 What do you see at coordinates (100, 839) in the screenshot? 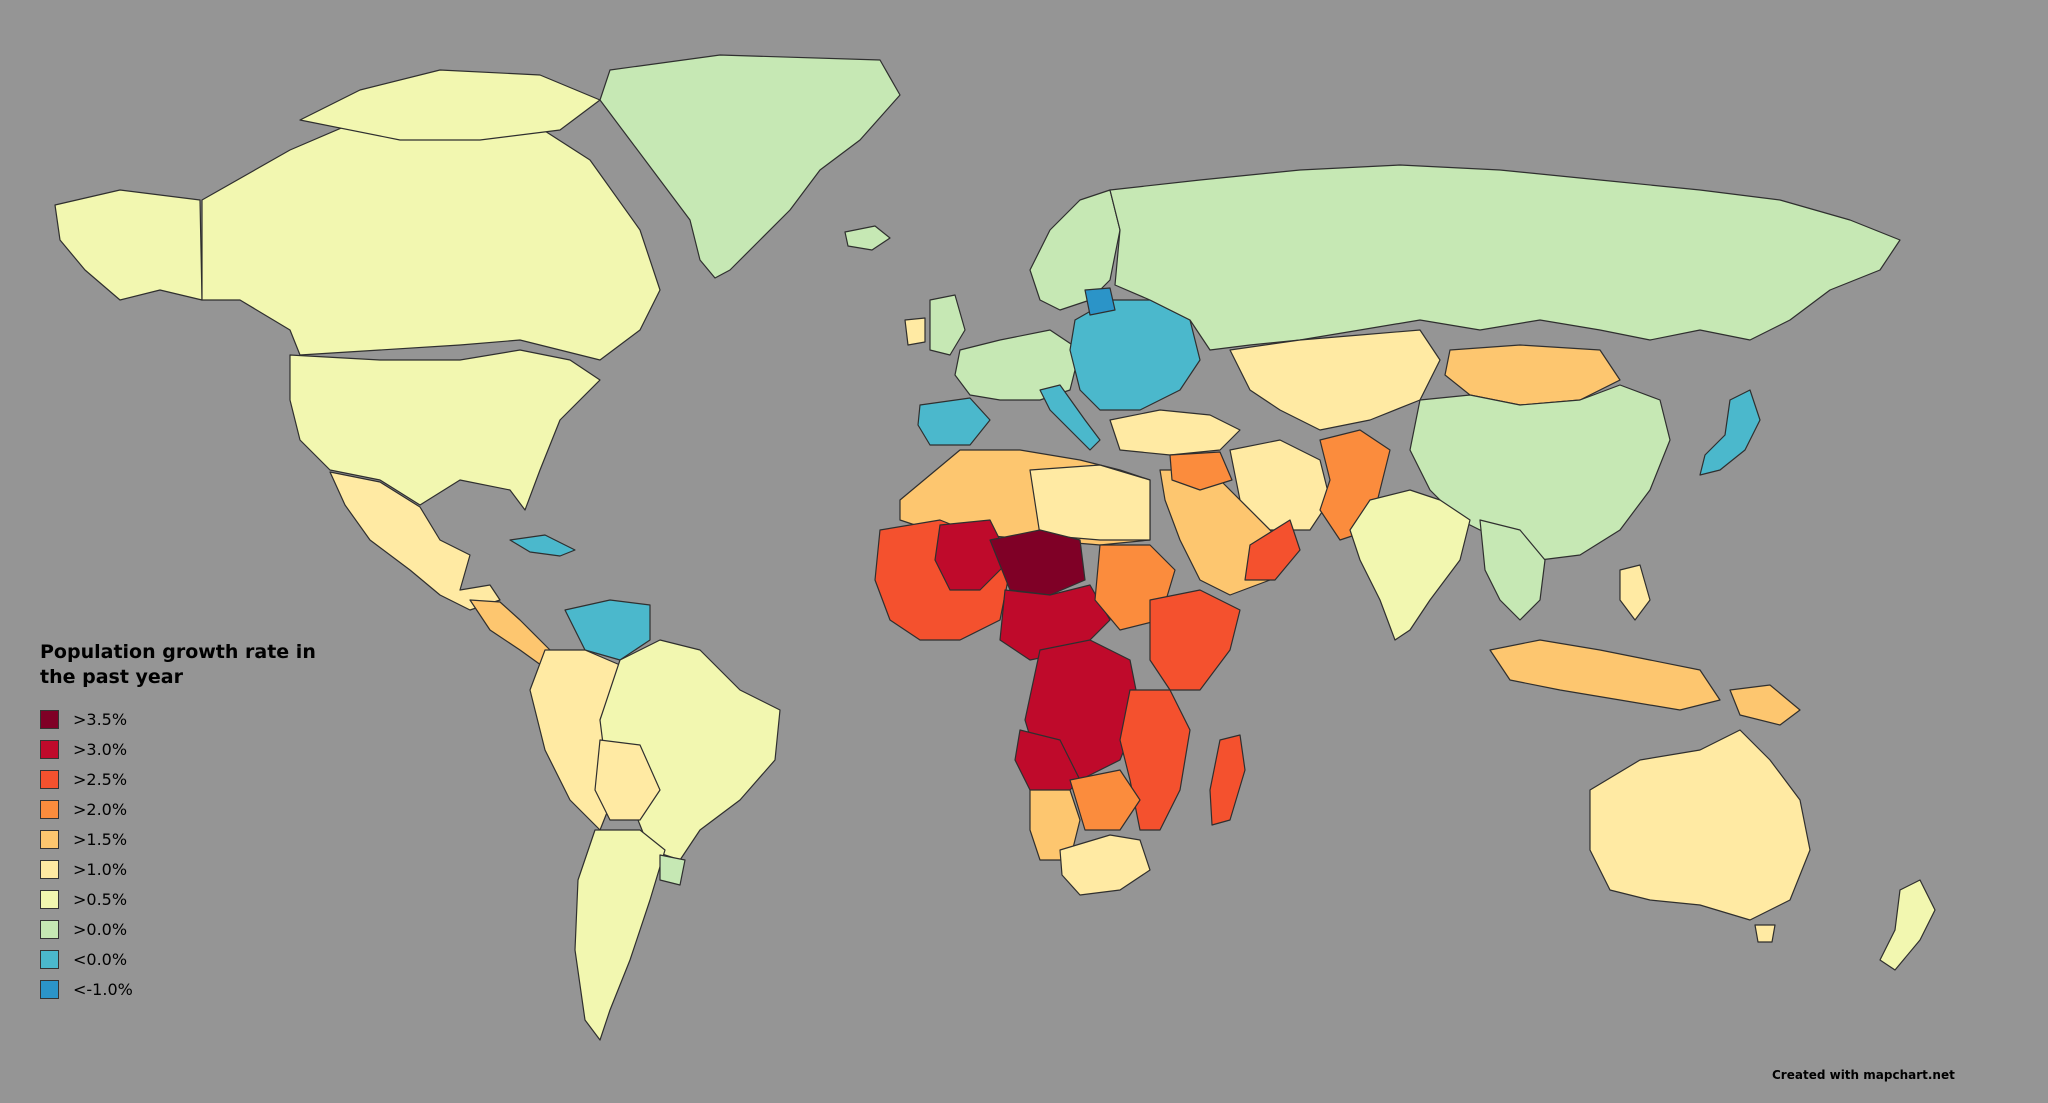
I see `legend-label: >1.5%` at bounding box center [100, 839].